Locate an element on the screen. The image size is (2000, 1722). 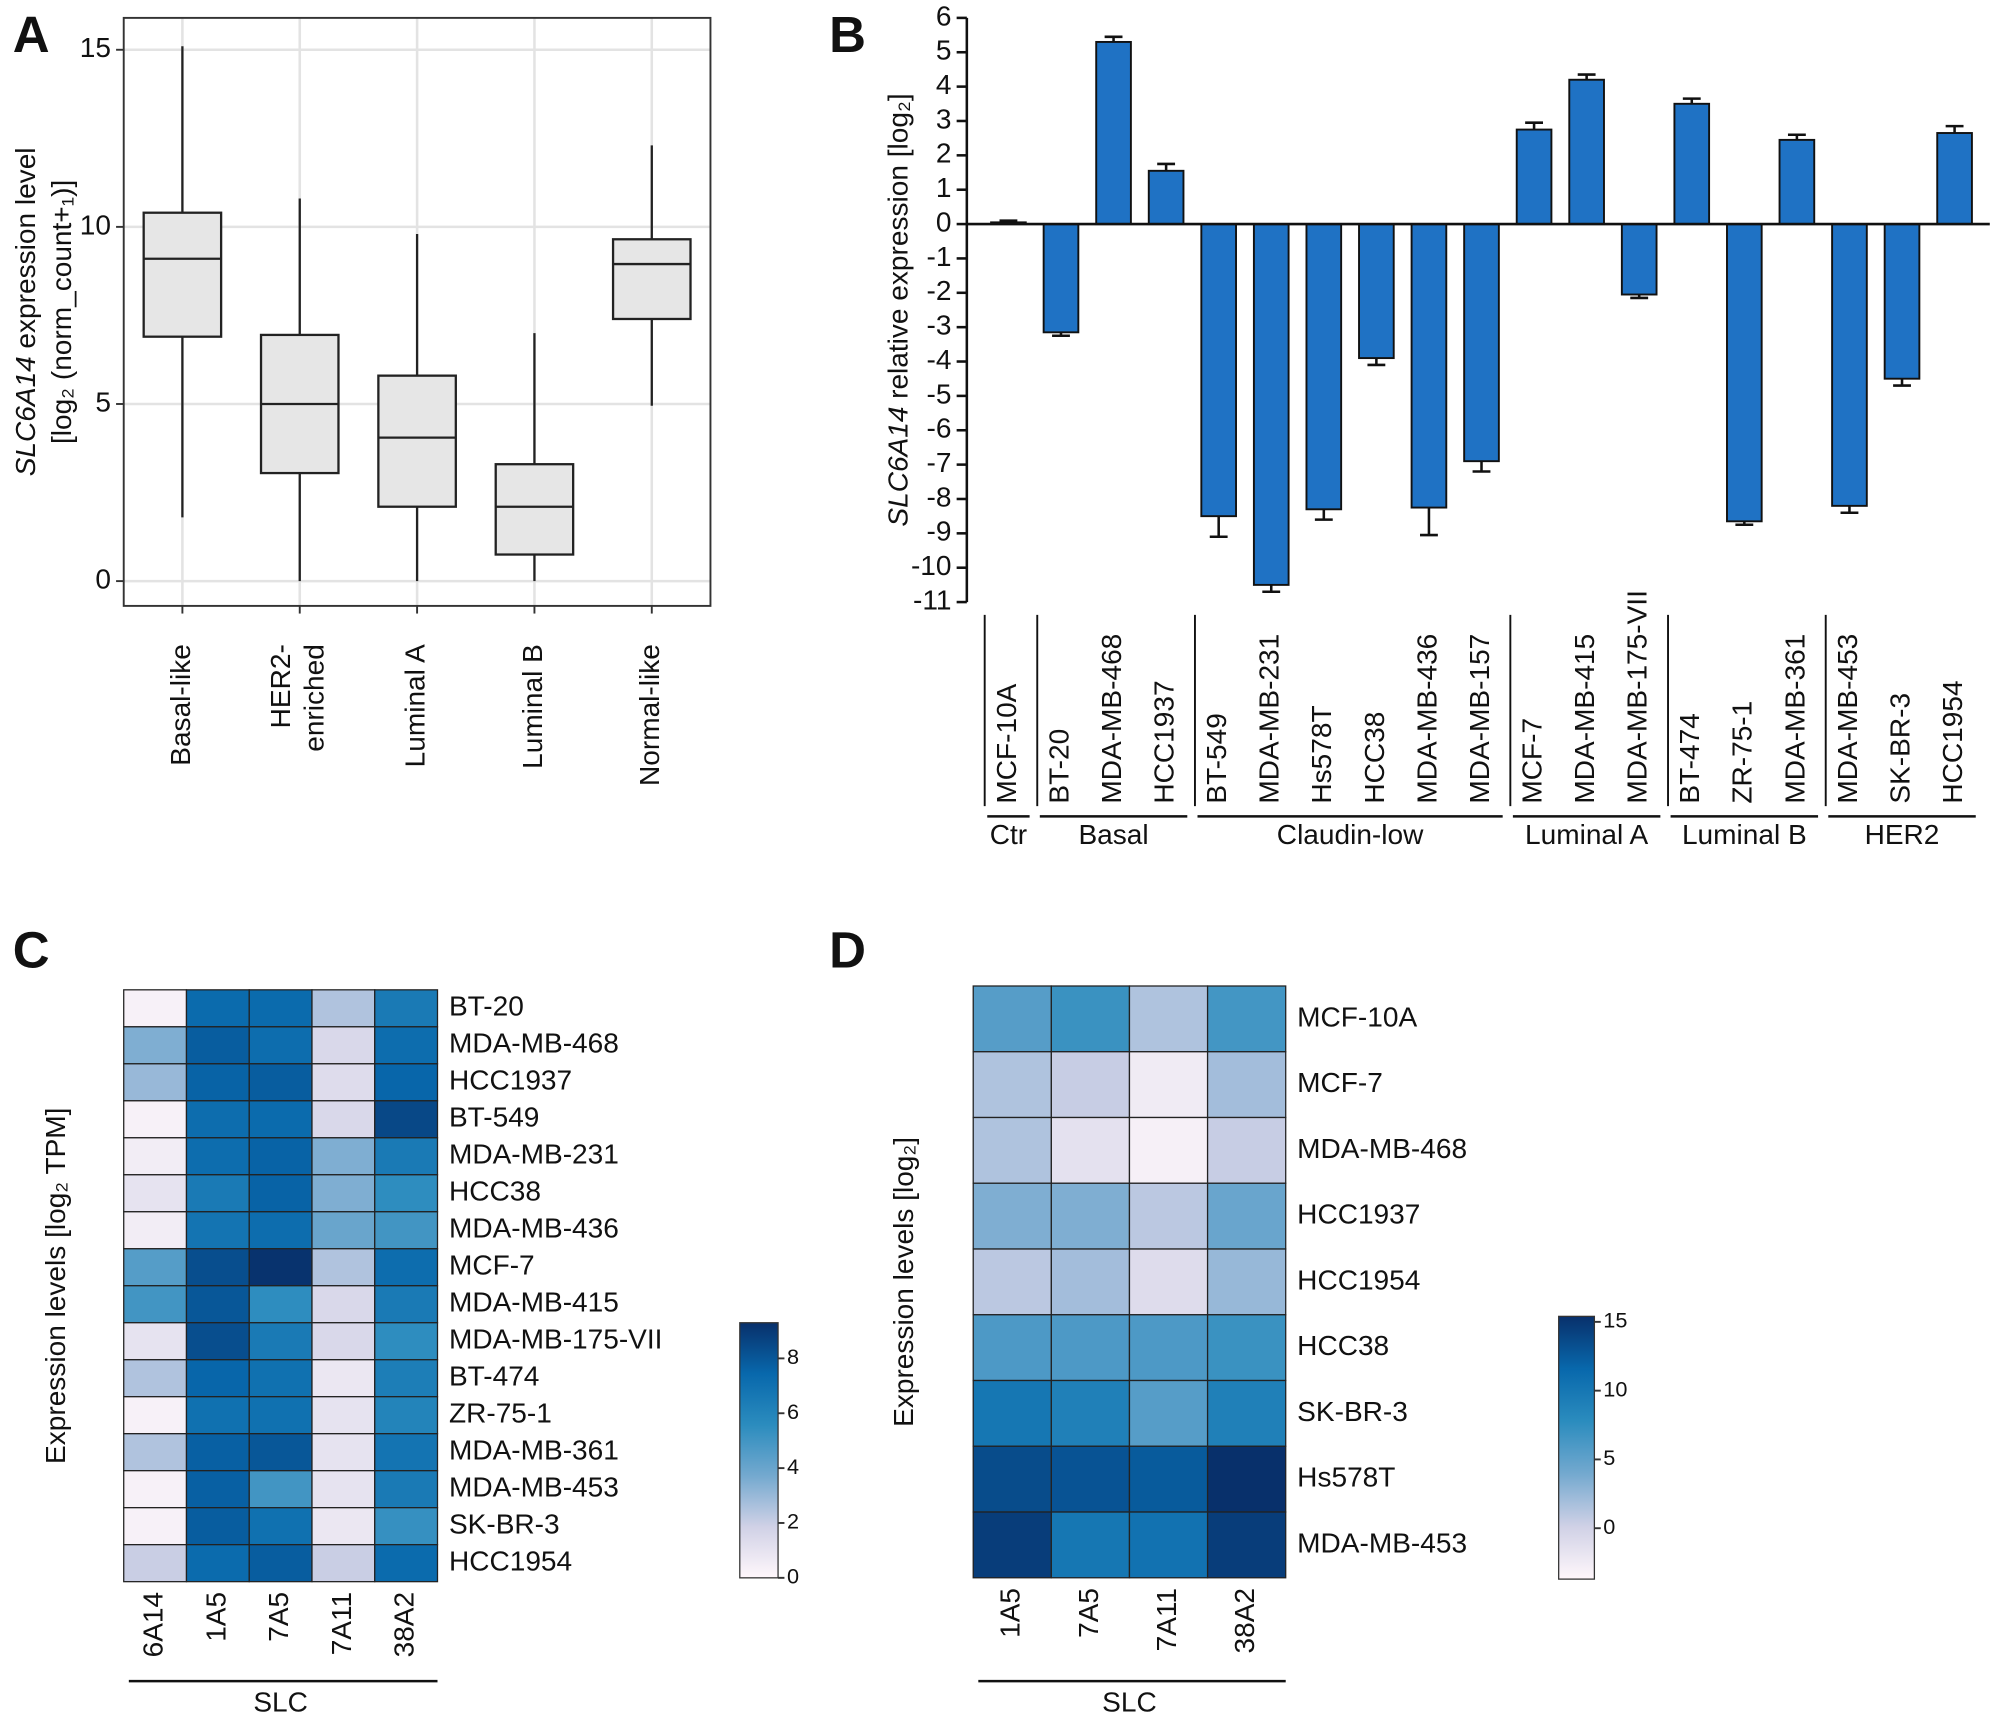
y-tick-label: -8 is located at coordinates (939, 496).